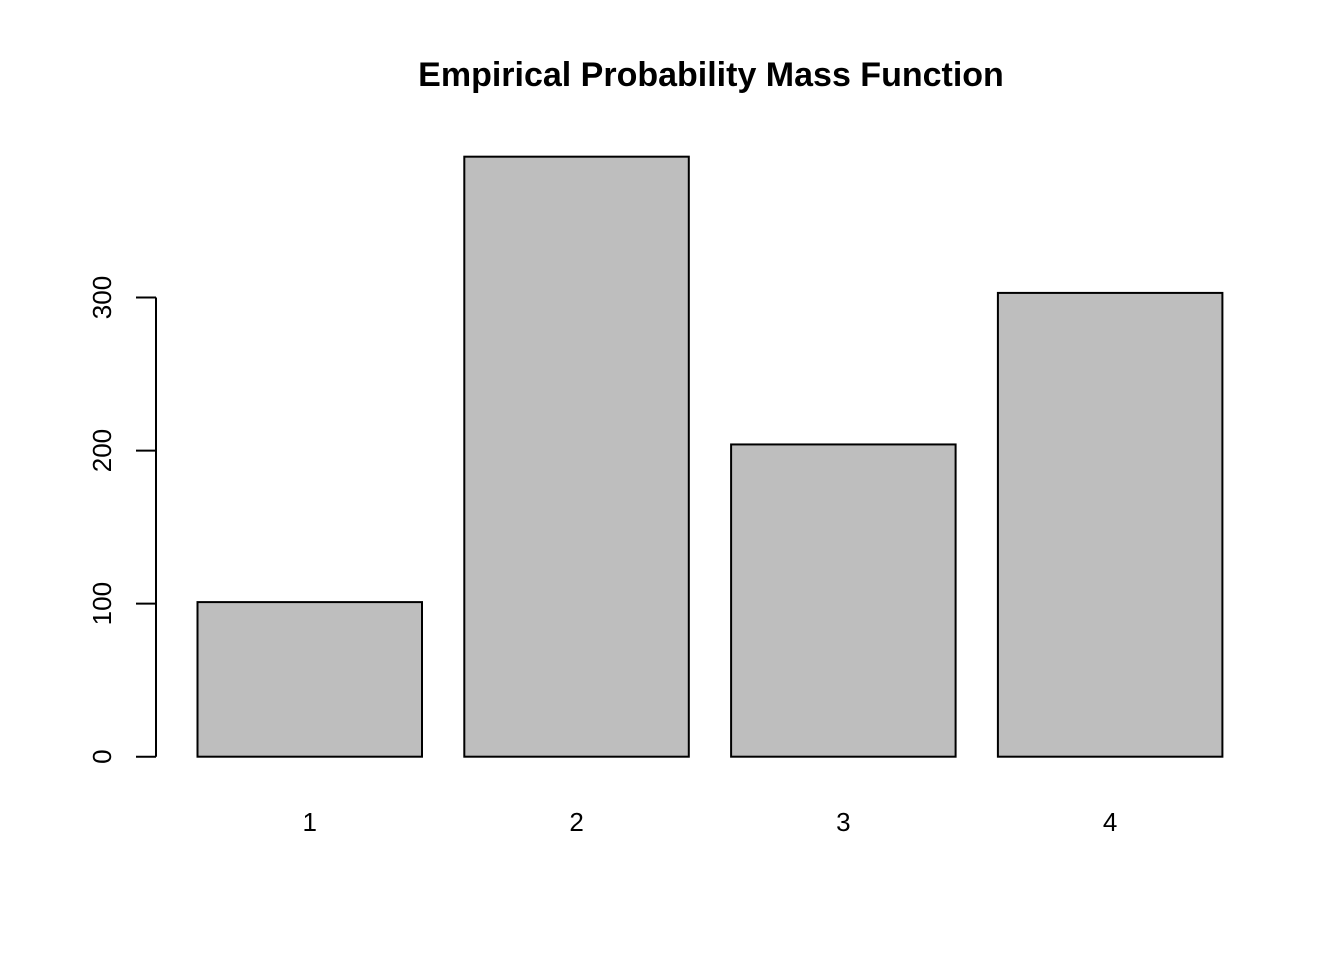  What do you see at coordinates (576, 822) in the screenshot?
I see `x-category-label: 2` at bounding box center [576, 822].